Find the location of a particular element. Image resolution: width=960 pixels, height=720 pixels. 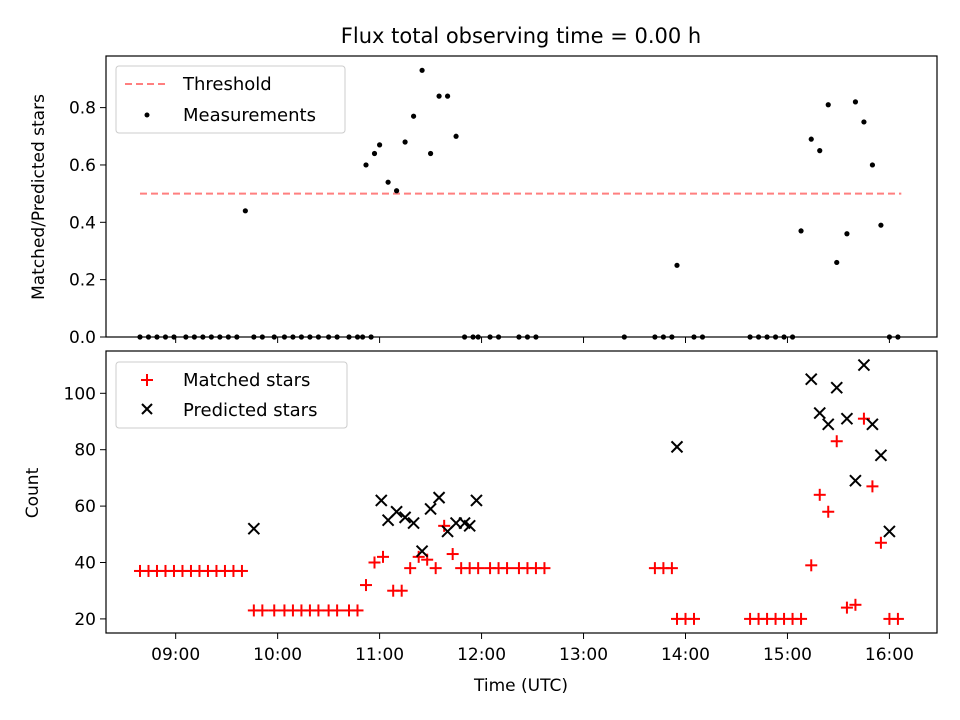

x-axis-label: Time (UTC) is located at coordinates (520, 686).